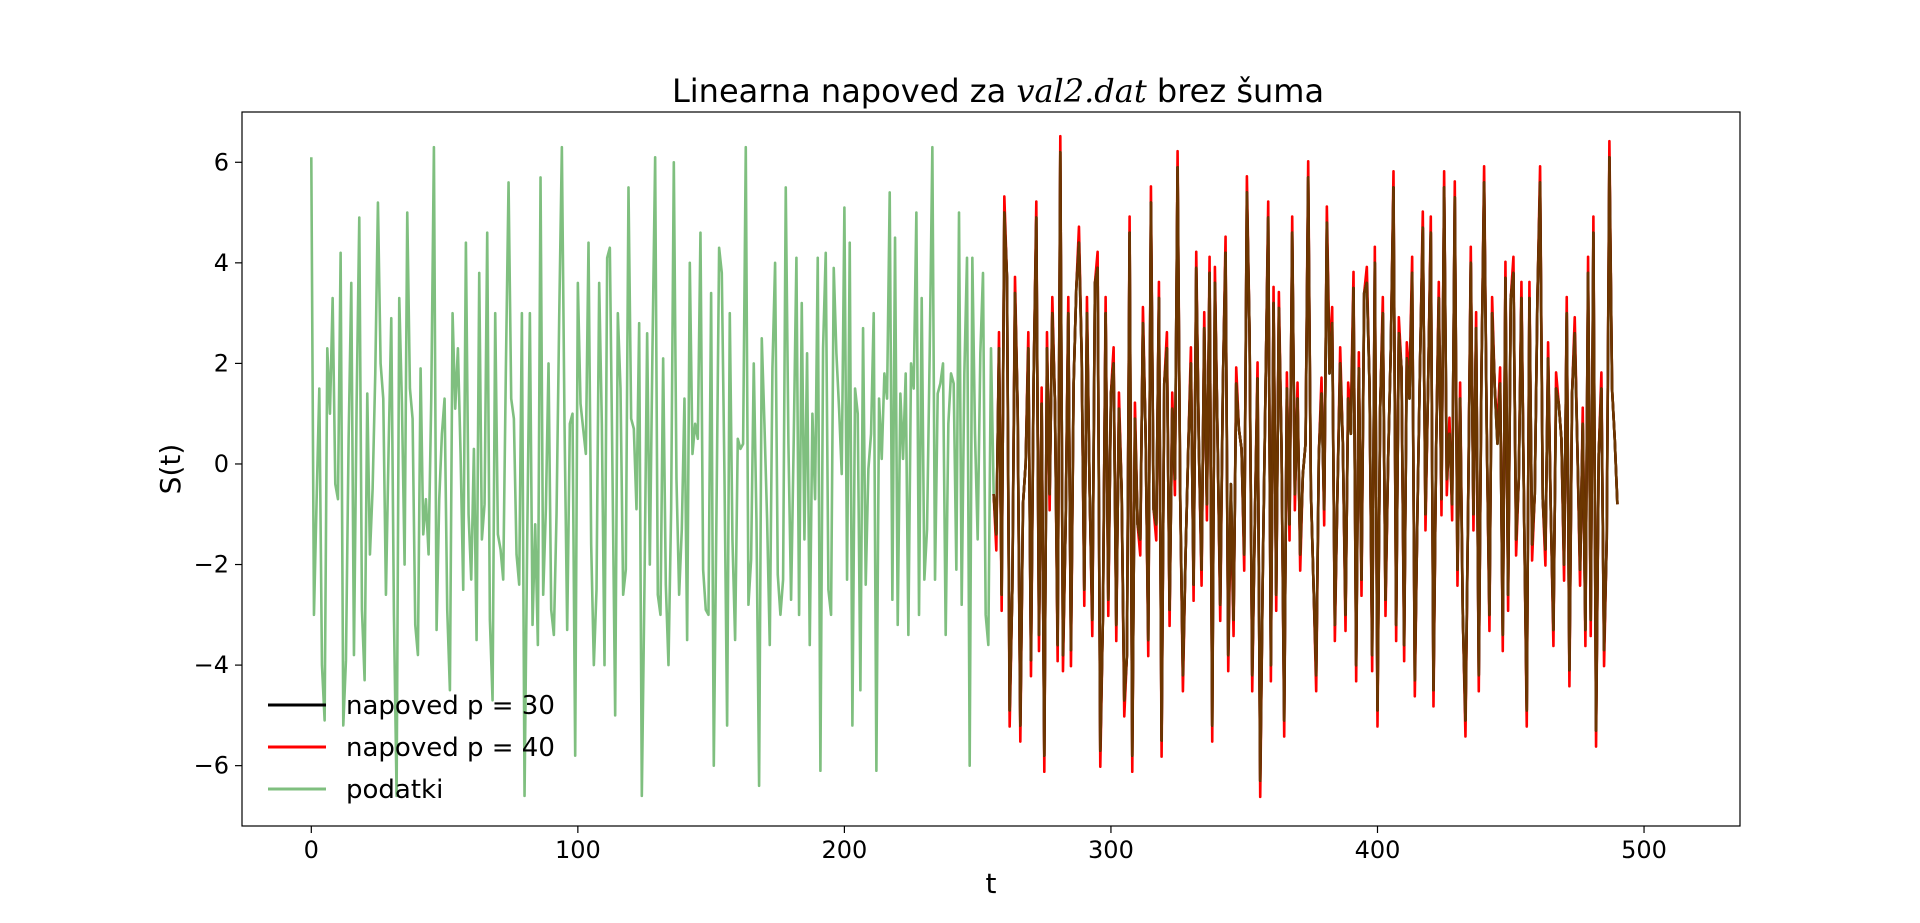 The width and height of the screenshot is (1920, 923). What do you see at coordinates (211, 766) in the screenshot?
I see `y-tick-label: −6` at bounding box center [211, 766].